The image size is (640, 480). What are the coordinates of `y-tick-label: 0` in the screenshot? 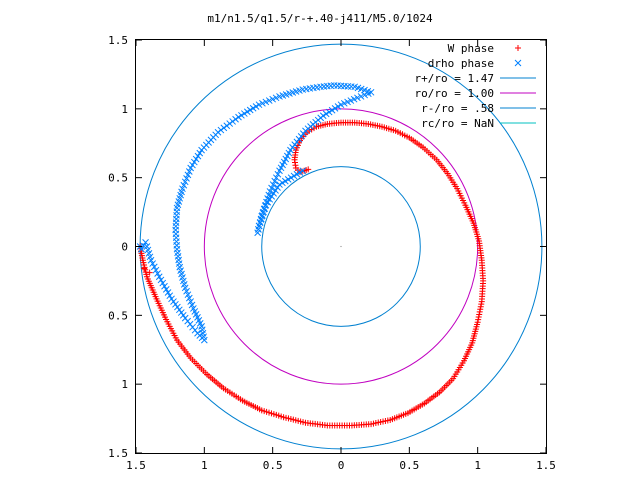 It's located at (124, 247).